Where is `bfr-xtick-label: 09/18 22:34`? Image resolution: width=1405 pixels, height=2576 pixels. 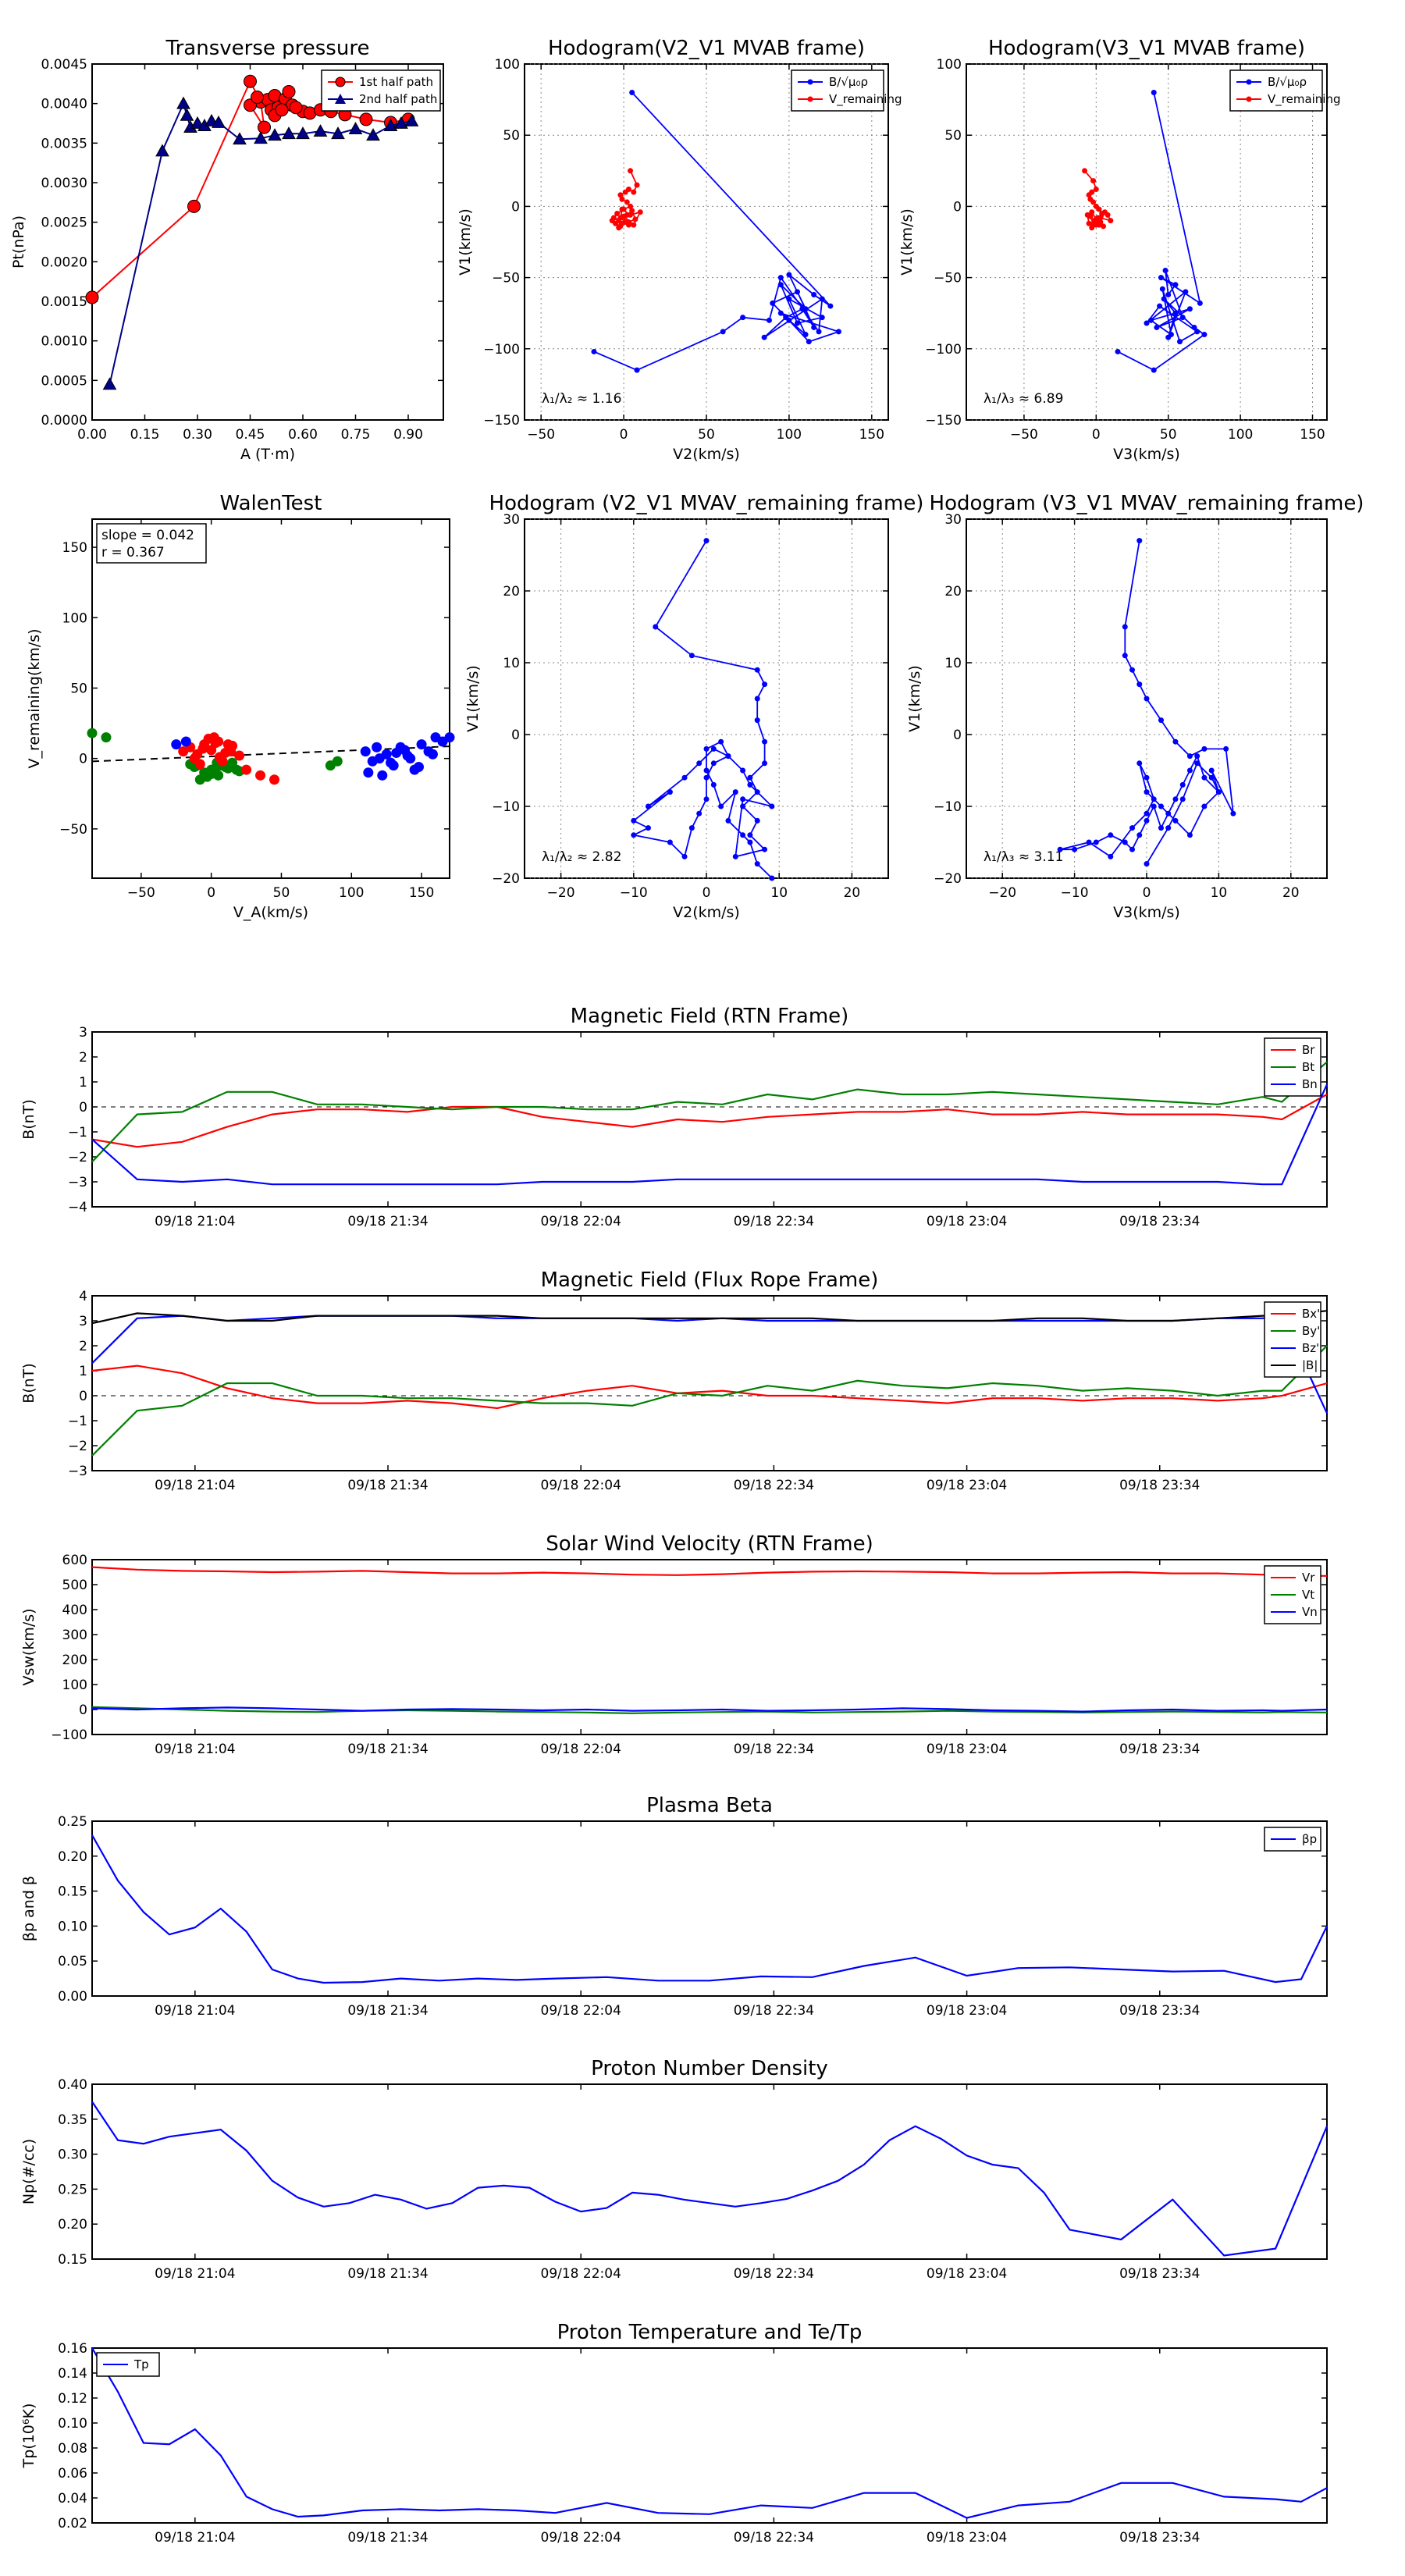
bfr-xtick-label: 09/18 22:34 is located at coordinates (774, 1485).